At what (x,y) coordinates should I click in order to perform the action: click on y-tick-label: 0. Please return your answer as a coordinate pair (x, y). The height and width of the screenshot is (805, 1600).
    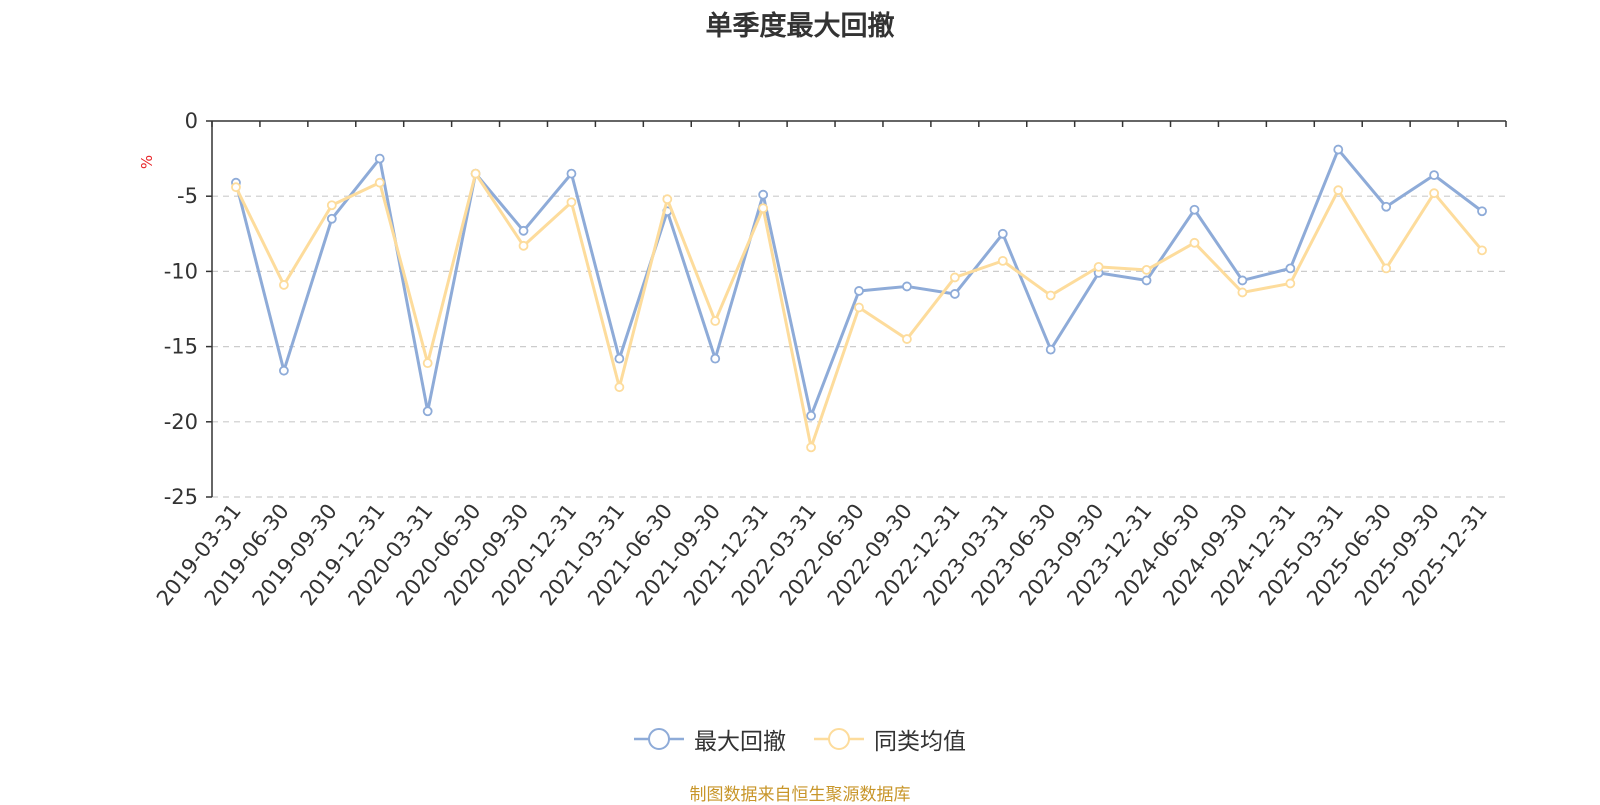
    Looking at the image, I should click on (191, 121).